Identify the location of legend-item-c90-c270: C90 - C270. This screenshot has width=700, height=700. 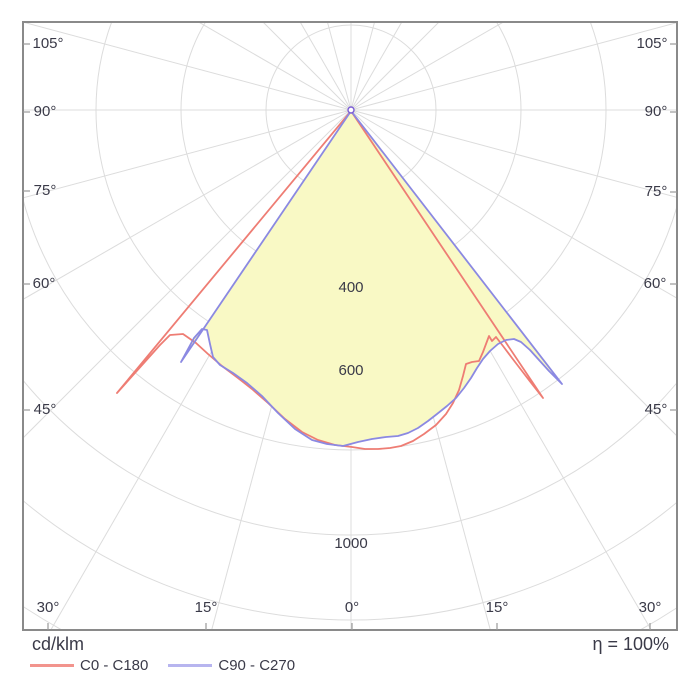
(231, 665).